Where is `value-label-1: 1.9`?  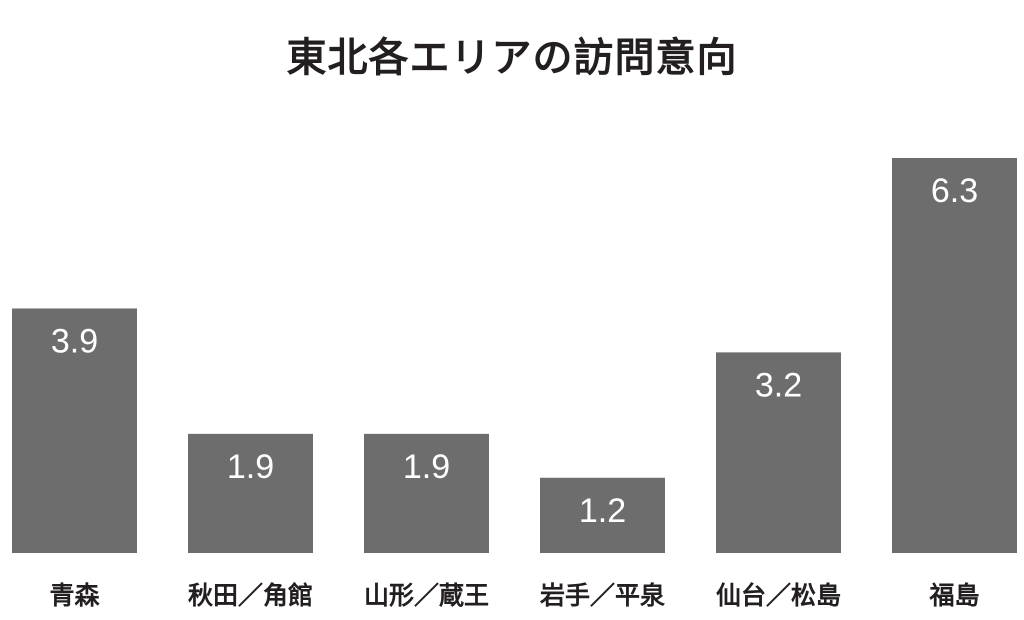
value-label-1: 1.9 is located at coordinates (250, 467).